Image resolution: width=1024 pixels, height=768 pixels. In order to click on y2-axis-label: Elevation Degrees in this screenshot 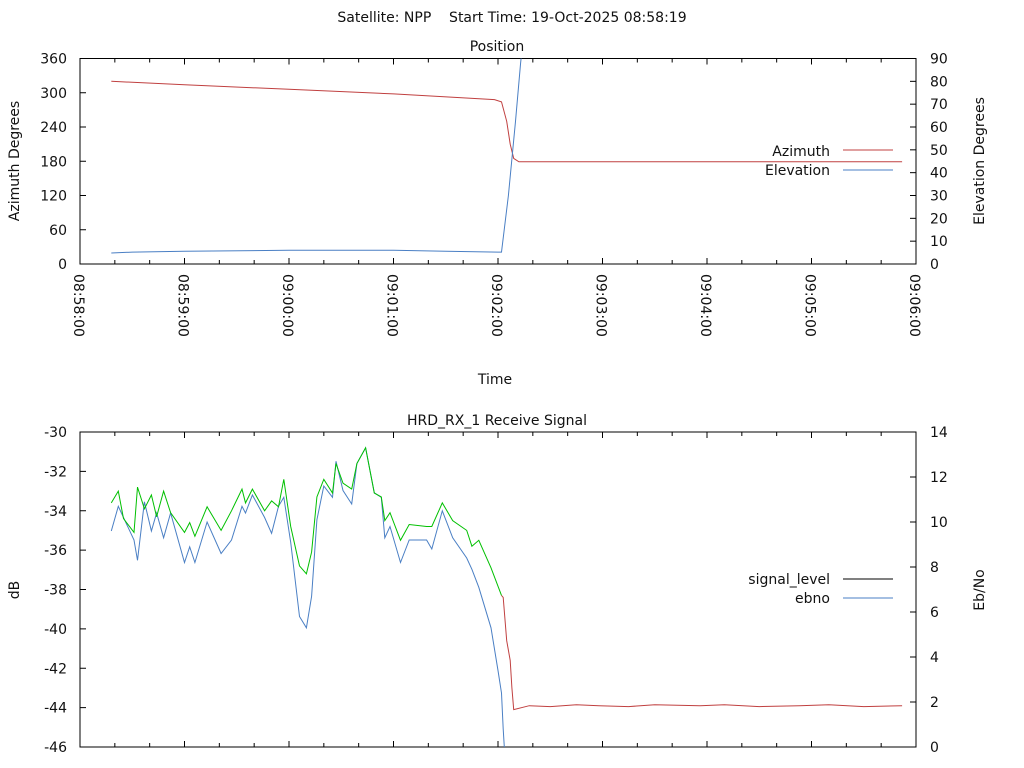, I will do `click(980, 161)`.